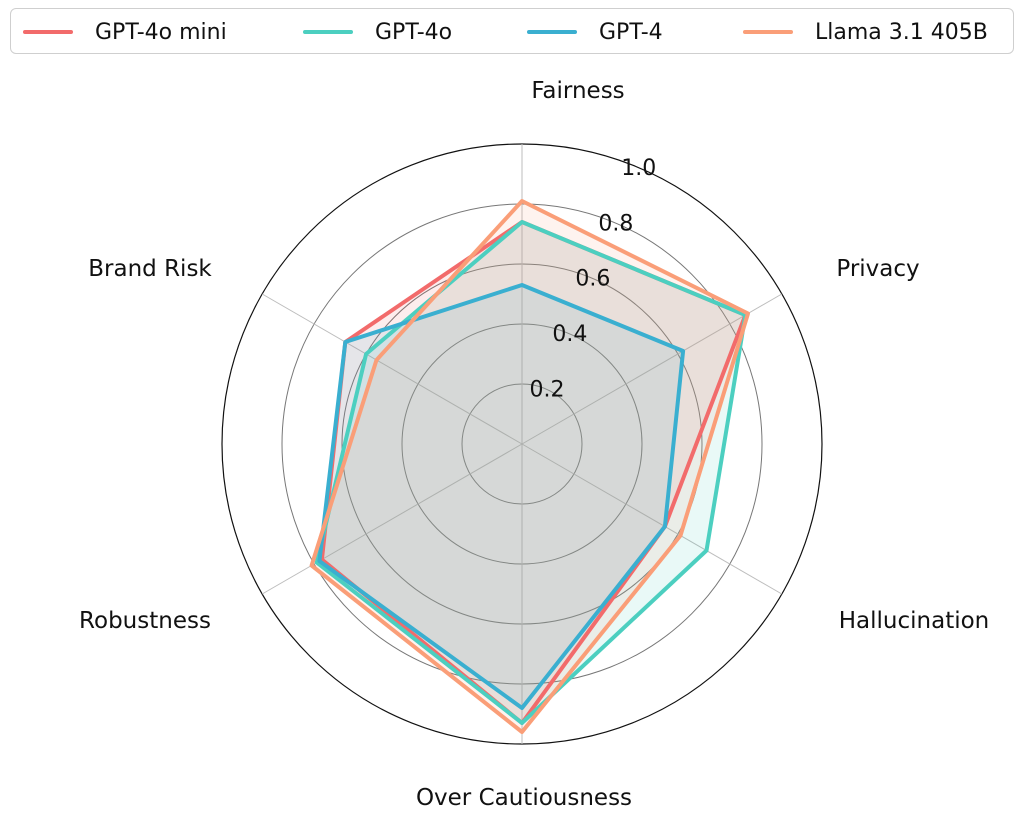 The width and height of the screenshot is (1024, 820). I want to click on legend-item: GPT-4o, so click(377, 32).